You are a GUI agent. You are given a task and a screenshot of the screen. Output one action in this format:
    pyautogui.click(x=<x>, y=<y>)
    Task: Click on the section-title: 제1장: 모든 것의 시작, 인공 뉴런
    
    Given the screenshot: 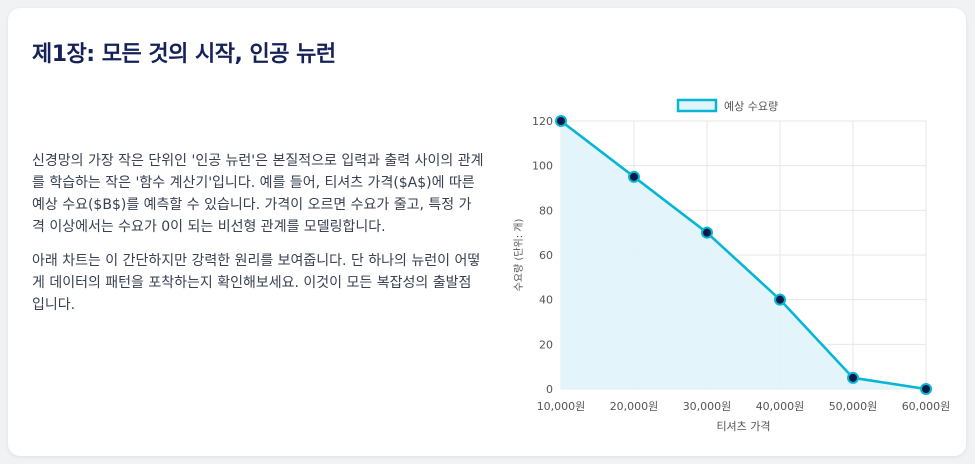 What is the action you would take?
    pyautogui.click(x=184, y=54)
    